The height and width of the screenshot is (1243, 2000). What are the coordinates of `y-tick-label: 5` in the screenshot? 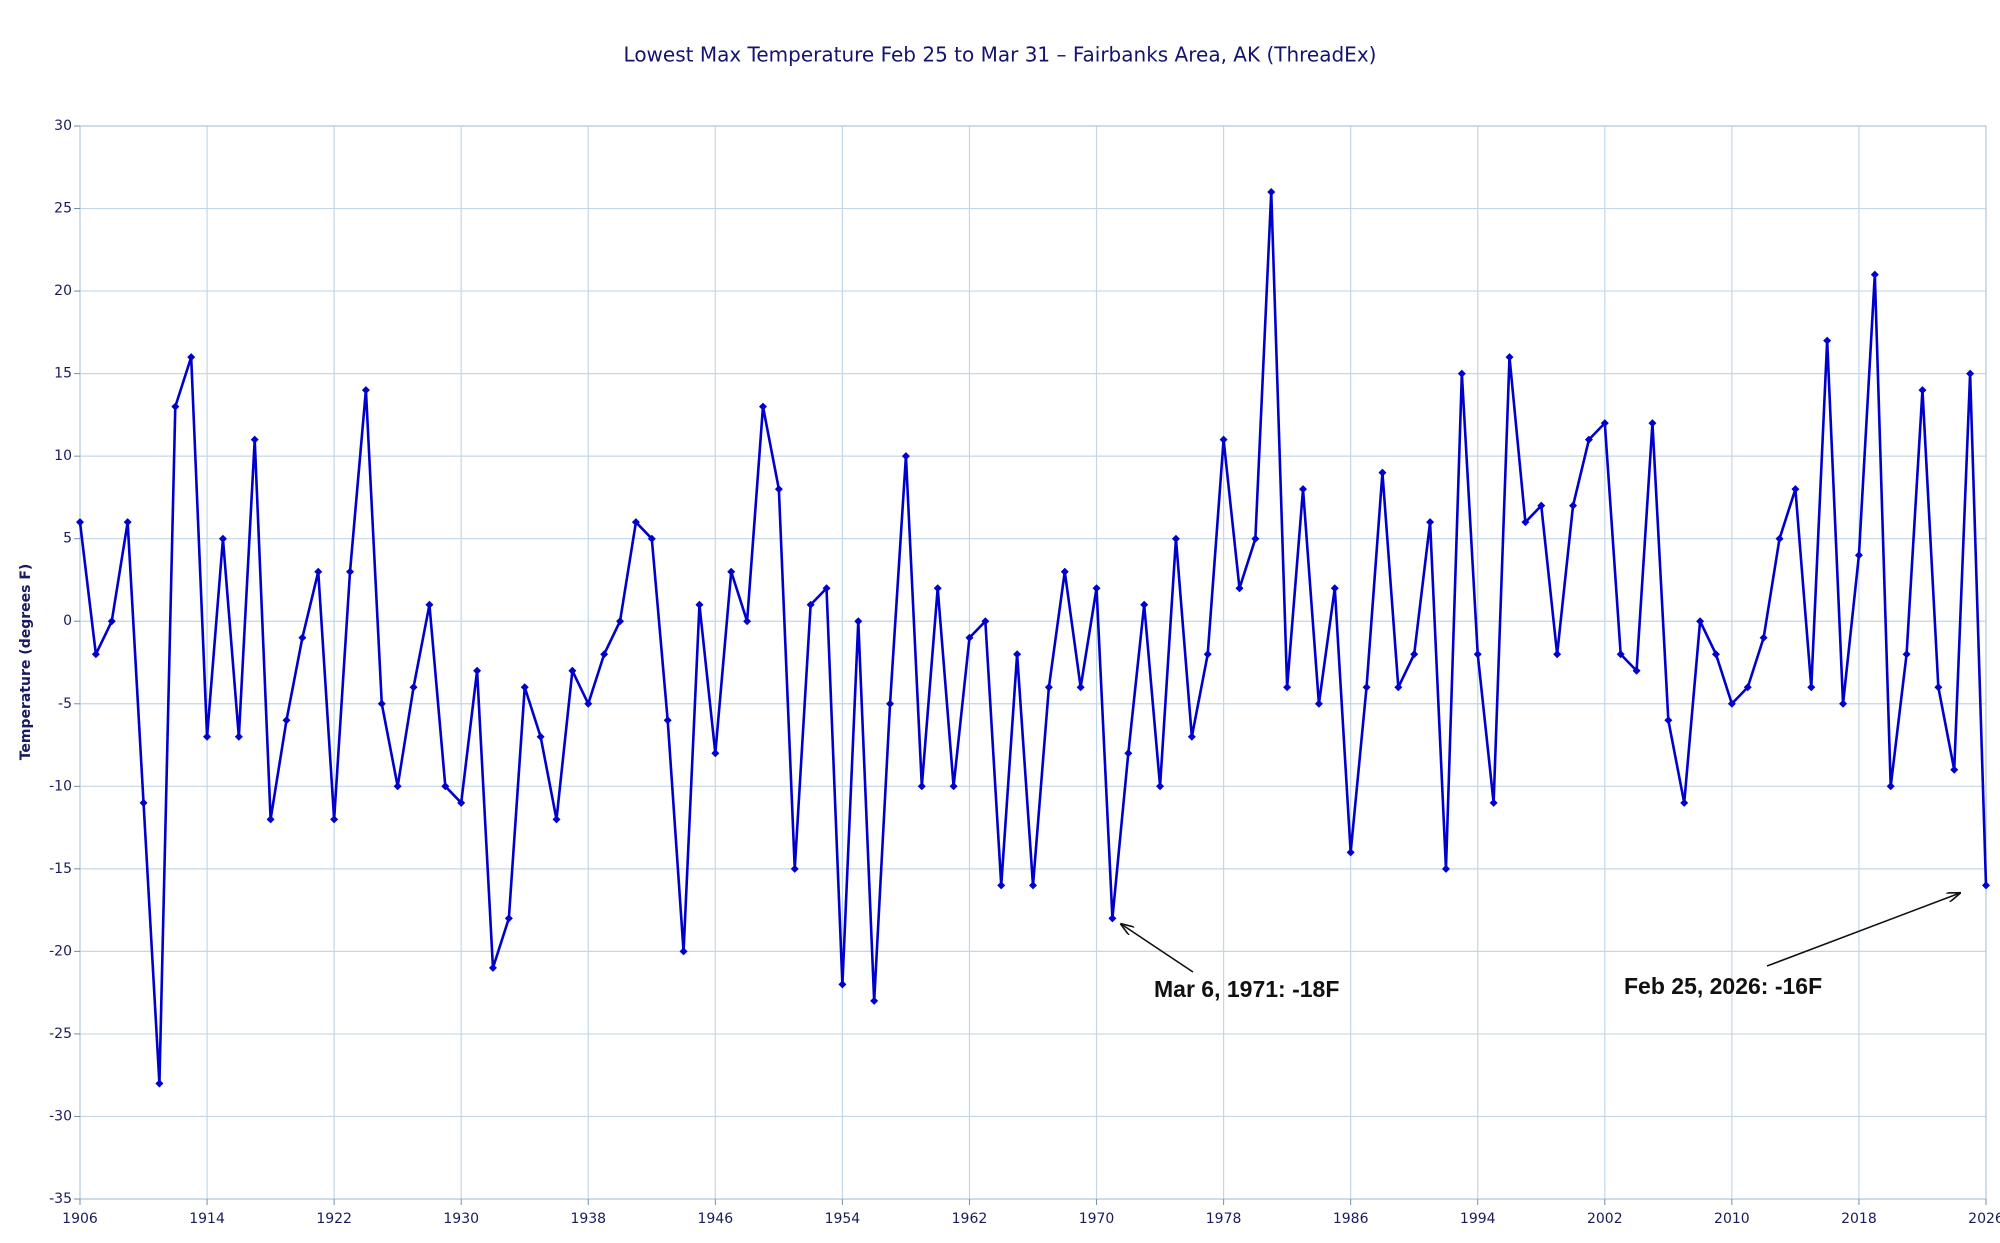 It's located at (67, 539).